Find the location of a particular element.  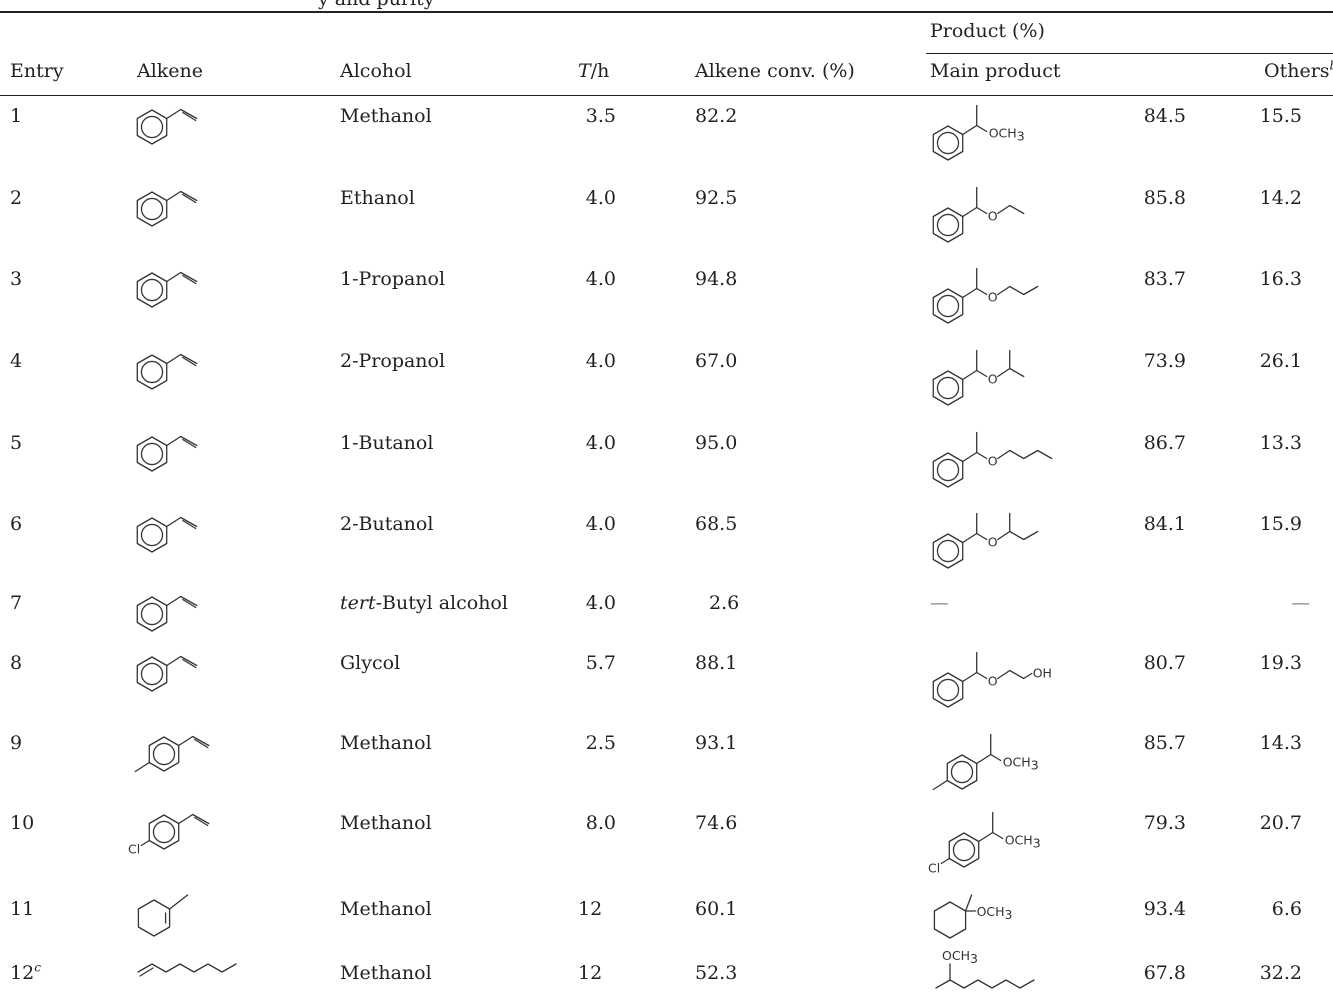

product-structure-10: OCH3 Cl is located at coordinates (984, 843).